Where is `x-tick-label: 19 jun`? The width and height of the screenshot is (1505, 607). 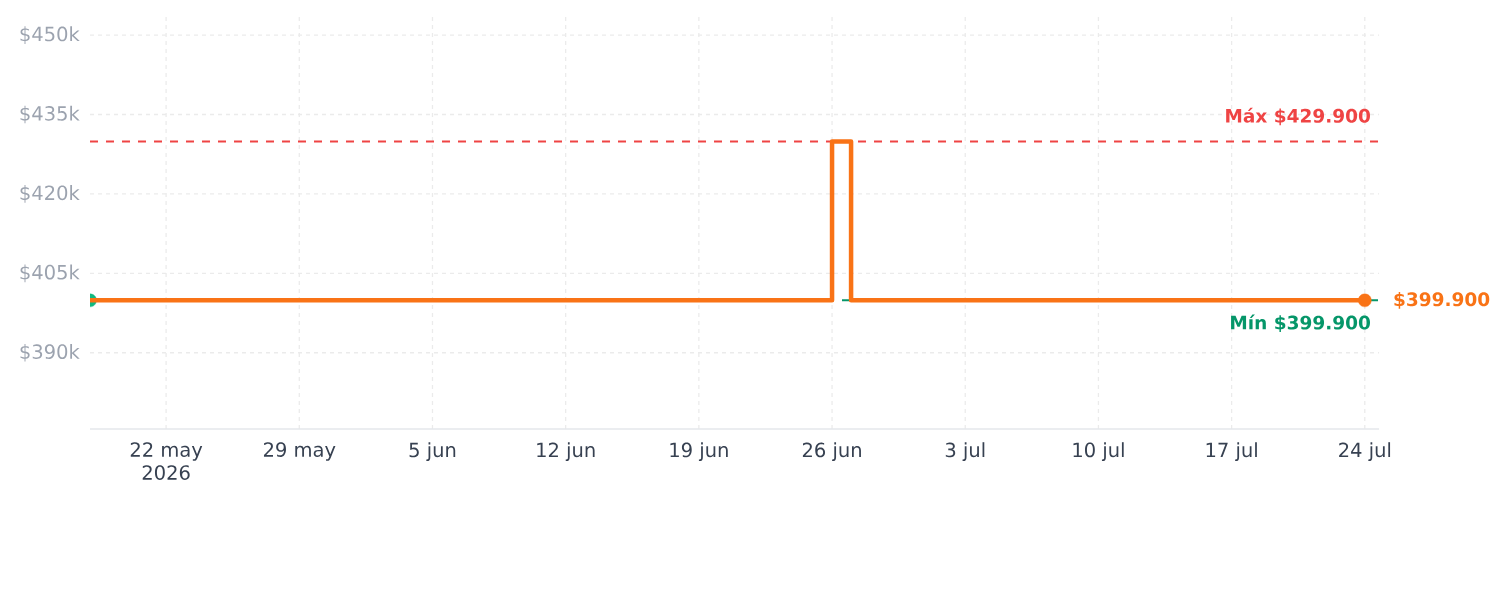 x-tick-label: 19 jun is located at coordinates (699, 452).